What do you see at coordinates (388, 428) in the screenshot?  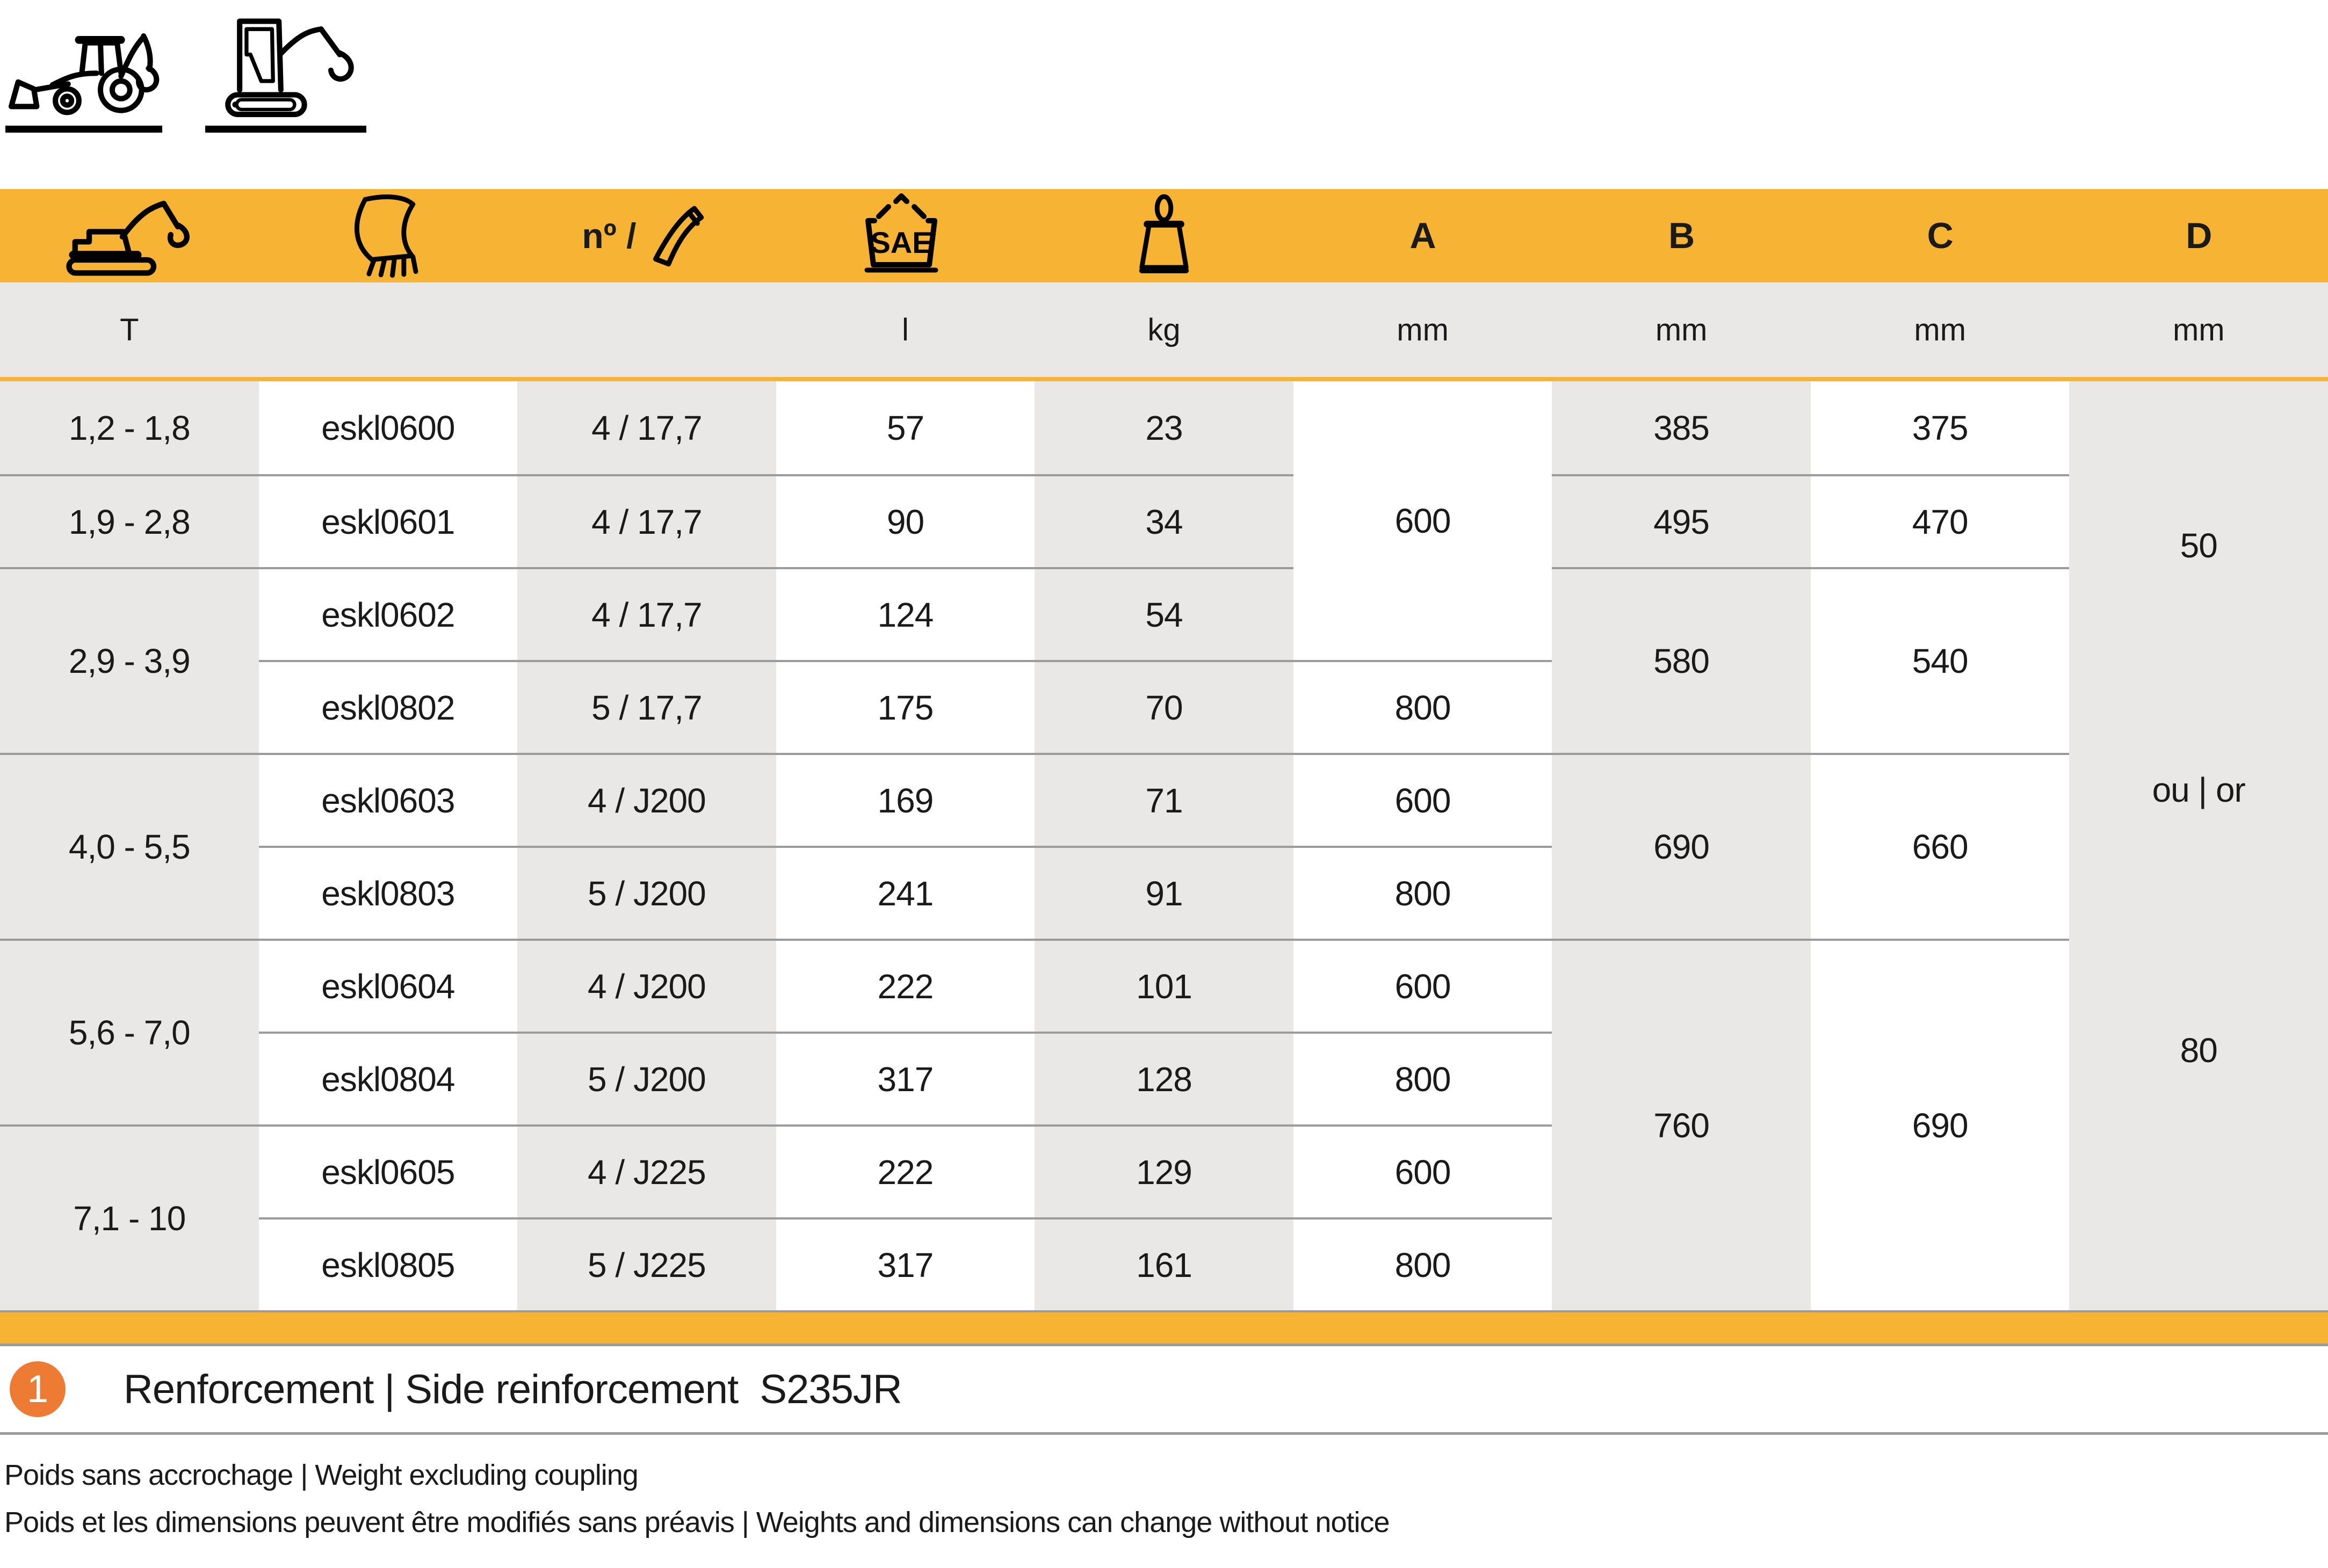 I see `model-code: eskl0600` at bounding box center [388, 428].